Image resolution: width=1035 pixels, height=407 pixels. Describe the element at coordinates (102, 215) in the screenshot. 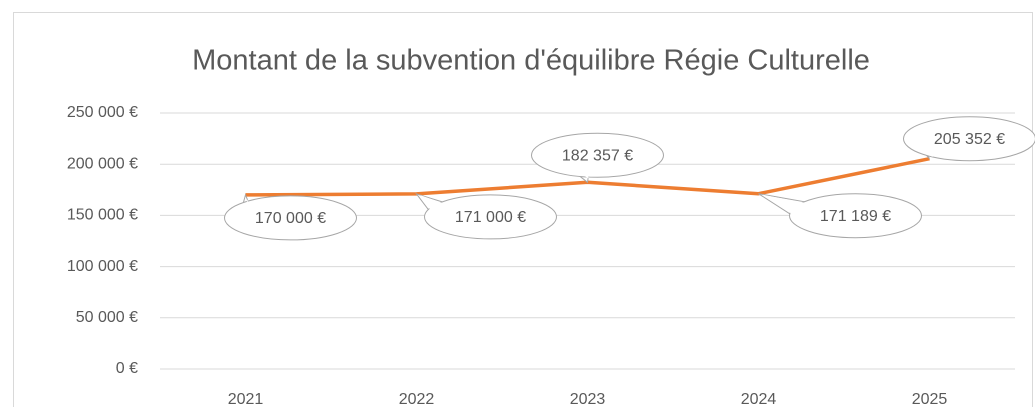

I see `y-tick-label: 150 000 €` at that location.